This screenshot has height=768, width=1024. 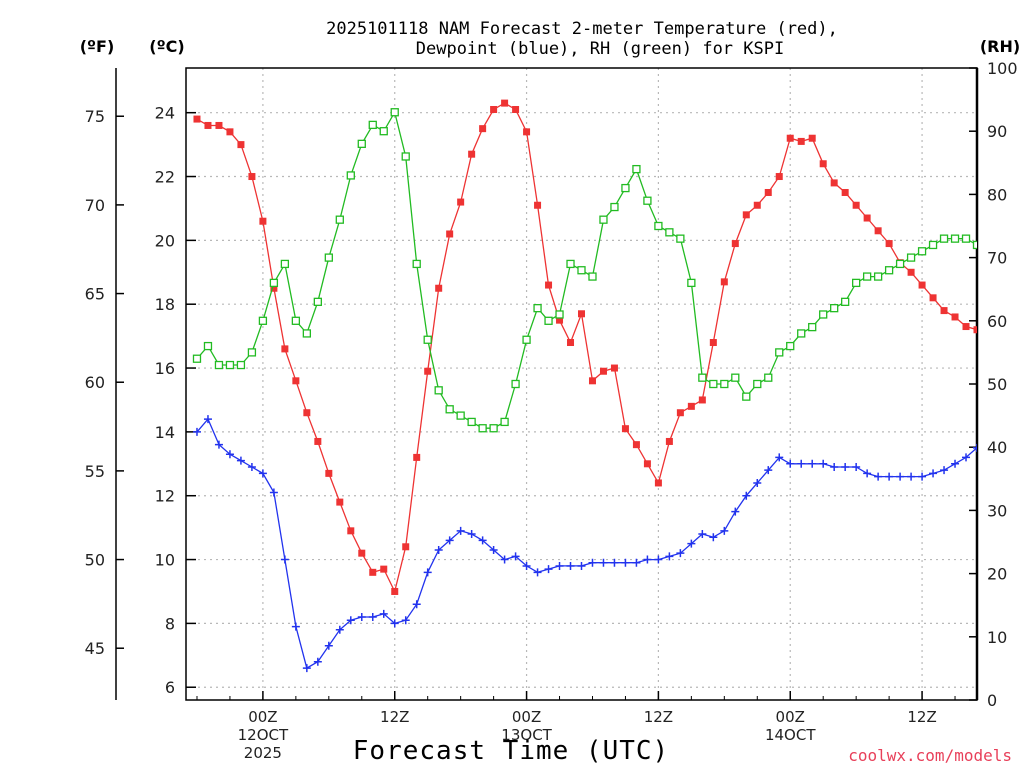 I want to click on rh-tick-label: 80, so click(x=997, y=194).